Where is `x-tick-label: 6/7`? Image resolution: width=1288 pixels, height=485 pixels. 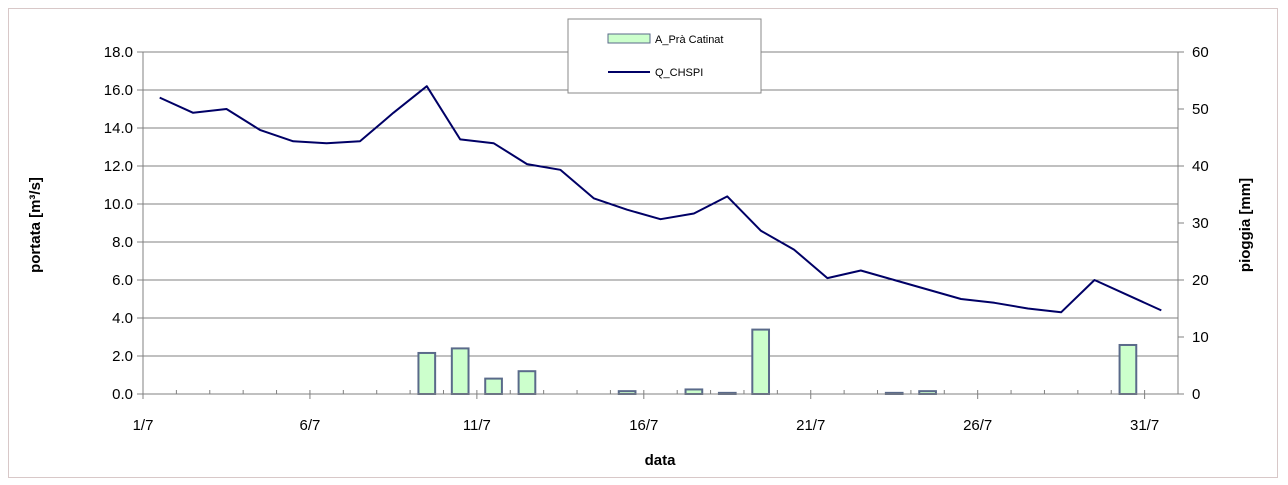
x-tick-label: 6/7 is located at coordinates (310, 425).